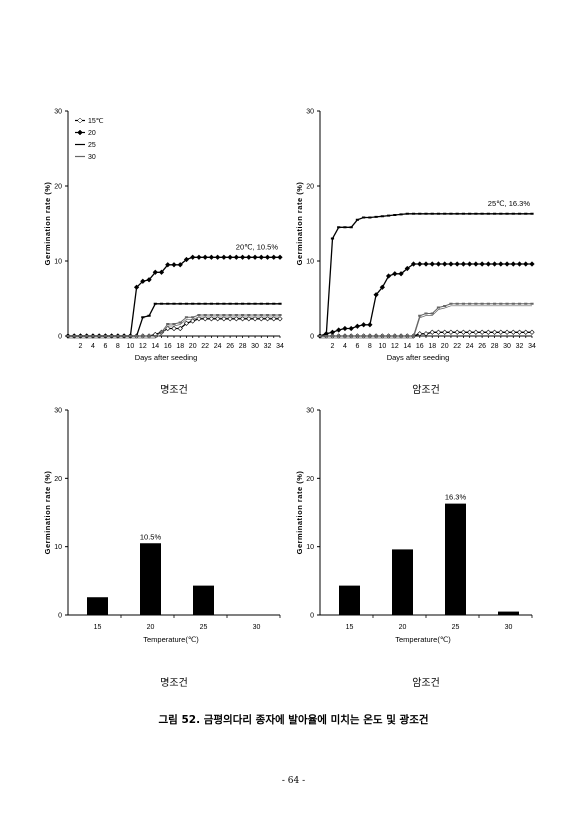  I want to click on x-tick-label: 26, so click(482, 346).